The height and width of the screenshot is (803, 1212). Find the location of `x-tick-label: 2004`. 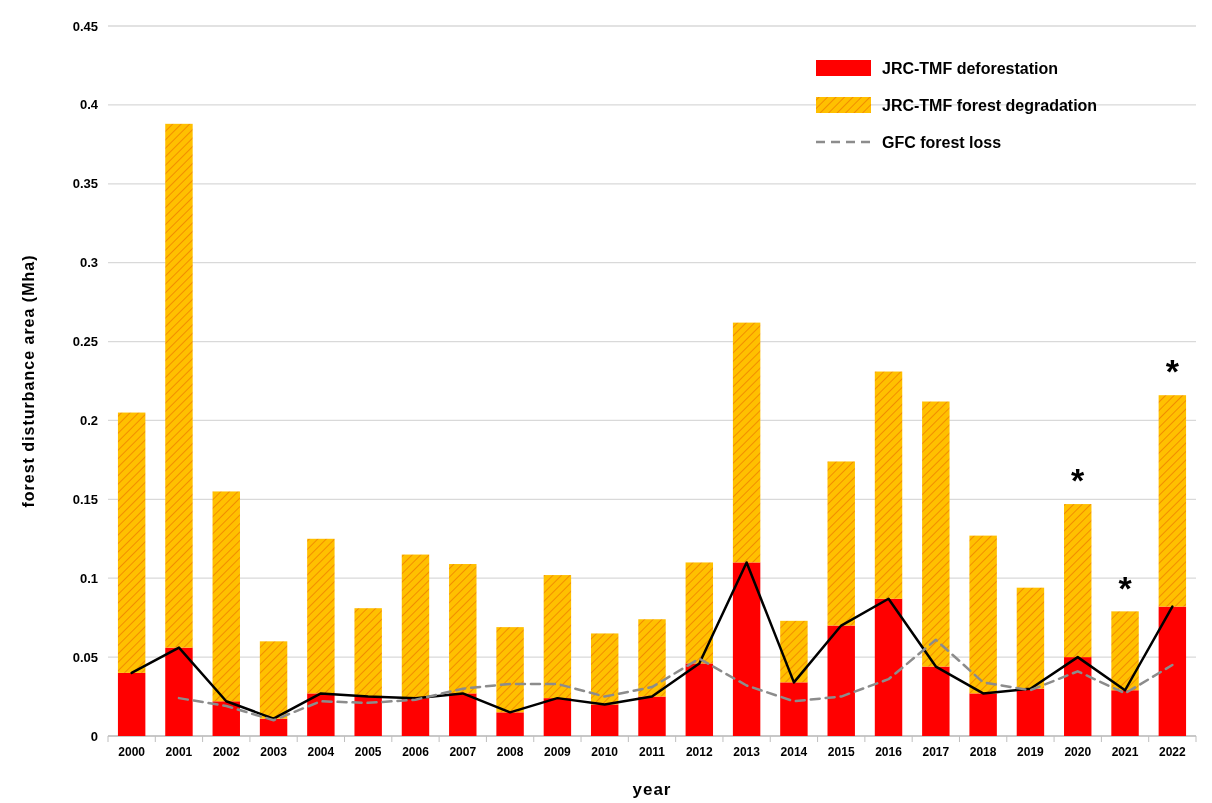

x-tick-label: 2004 is located at coordinates (321, 752).